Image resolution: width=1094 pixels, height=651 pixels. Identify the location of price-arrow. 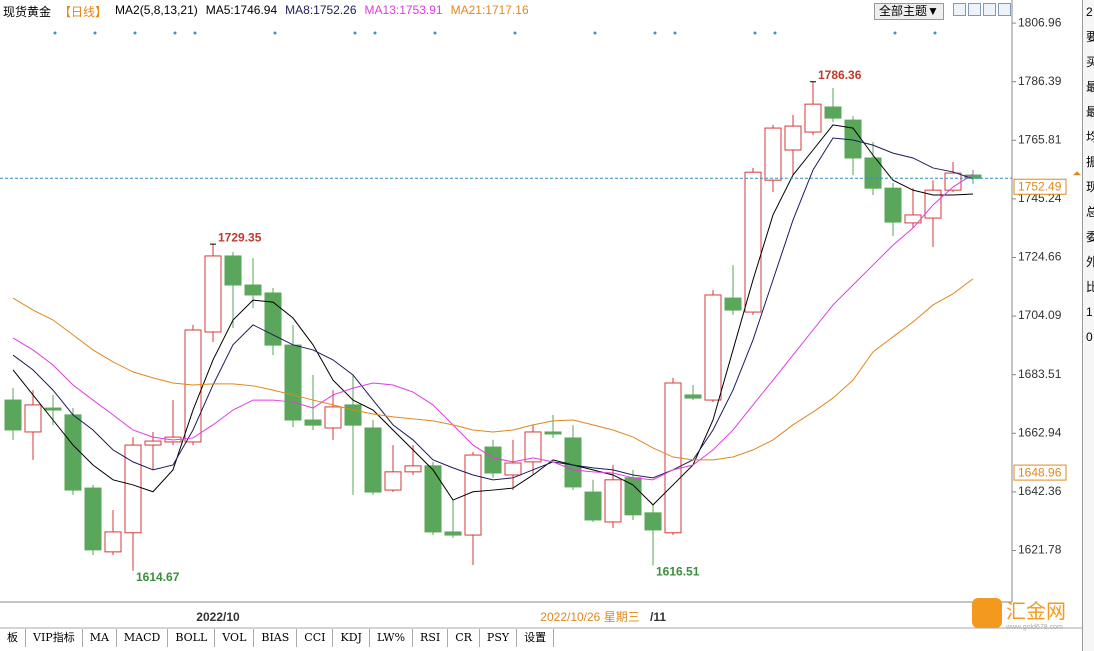
(1077, 173).